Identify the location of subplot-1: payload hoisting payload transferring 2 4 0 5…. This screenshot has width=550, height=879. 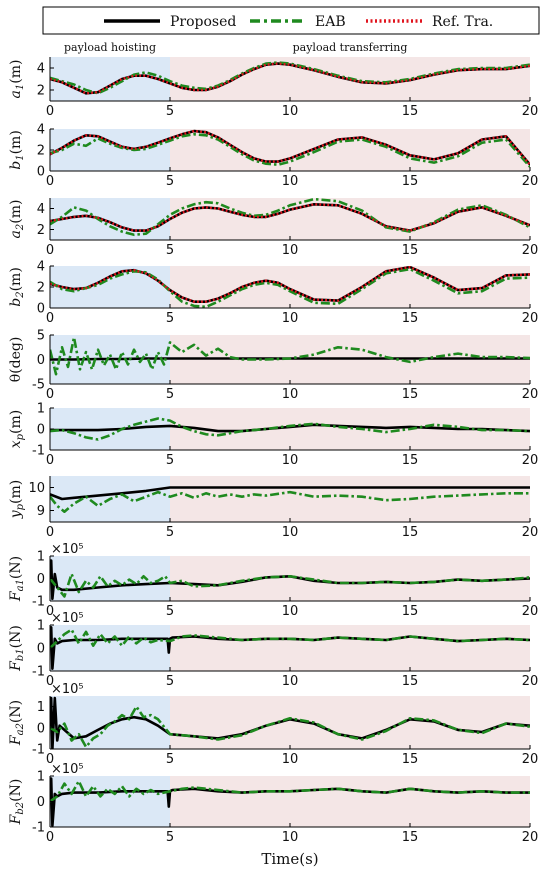
(273, 80).